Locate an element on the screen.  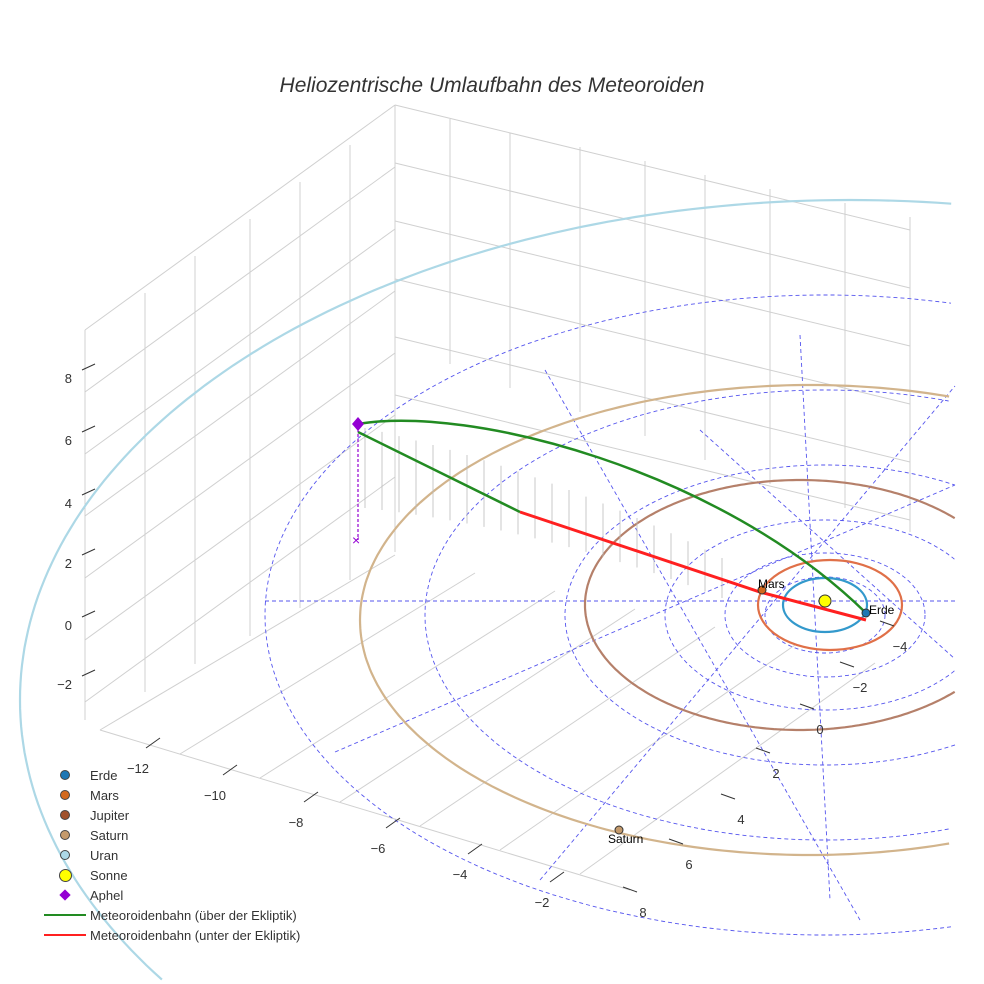
y-tick-label: 2 is located at coordinates (775, 773).